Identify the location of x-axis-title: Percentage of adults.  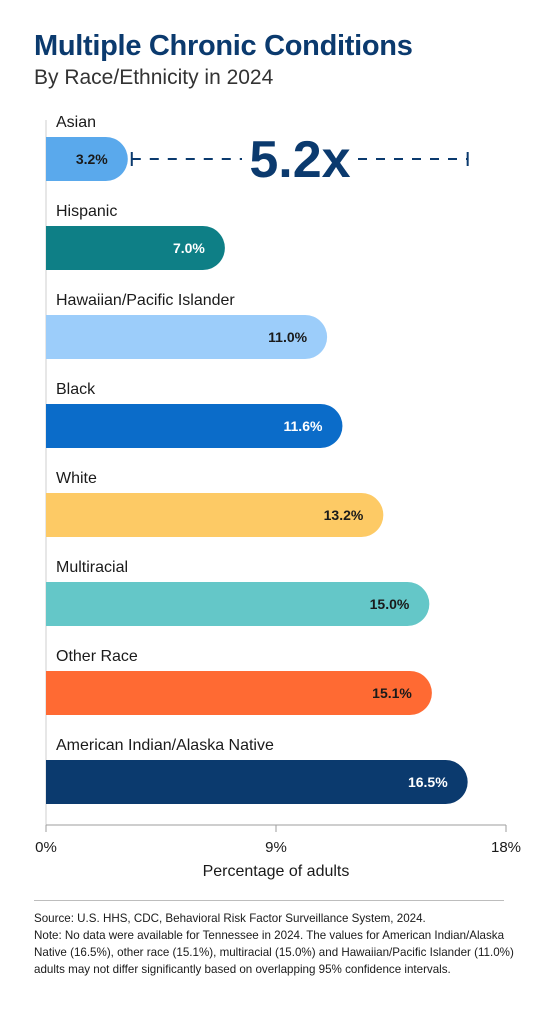
(276, 871).